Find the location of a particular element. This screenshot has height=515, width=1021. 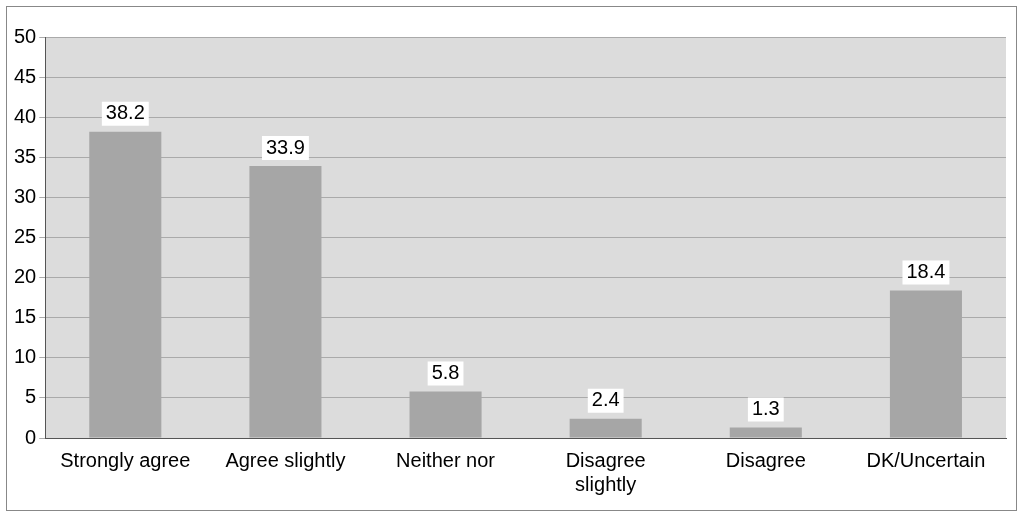

data-label: 18.4 is located at coordinates (926, 270).